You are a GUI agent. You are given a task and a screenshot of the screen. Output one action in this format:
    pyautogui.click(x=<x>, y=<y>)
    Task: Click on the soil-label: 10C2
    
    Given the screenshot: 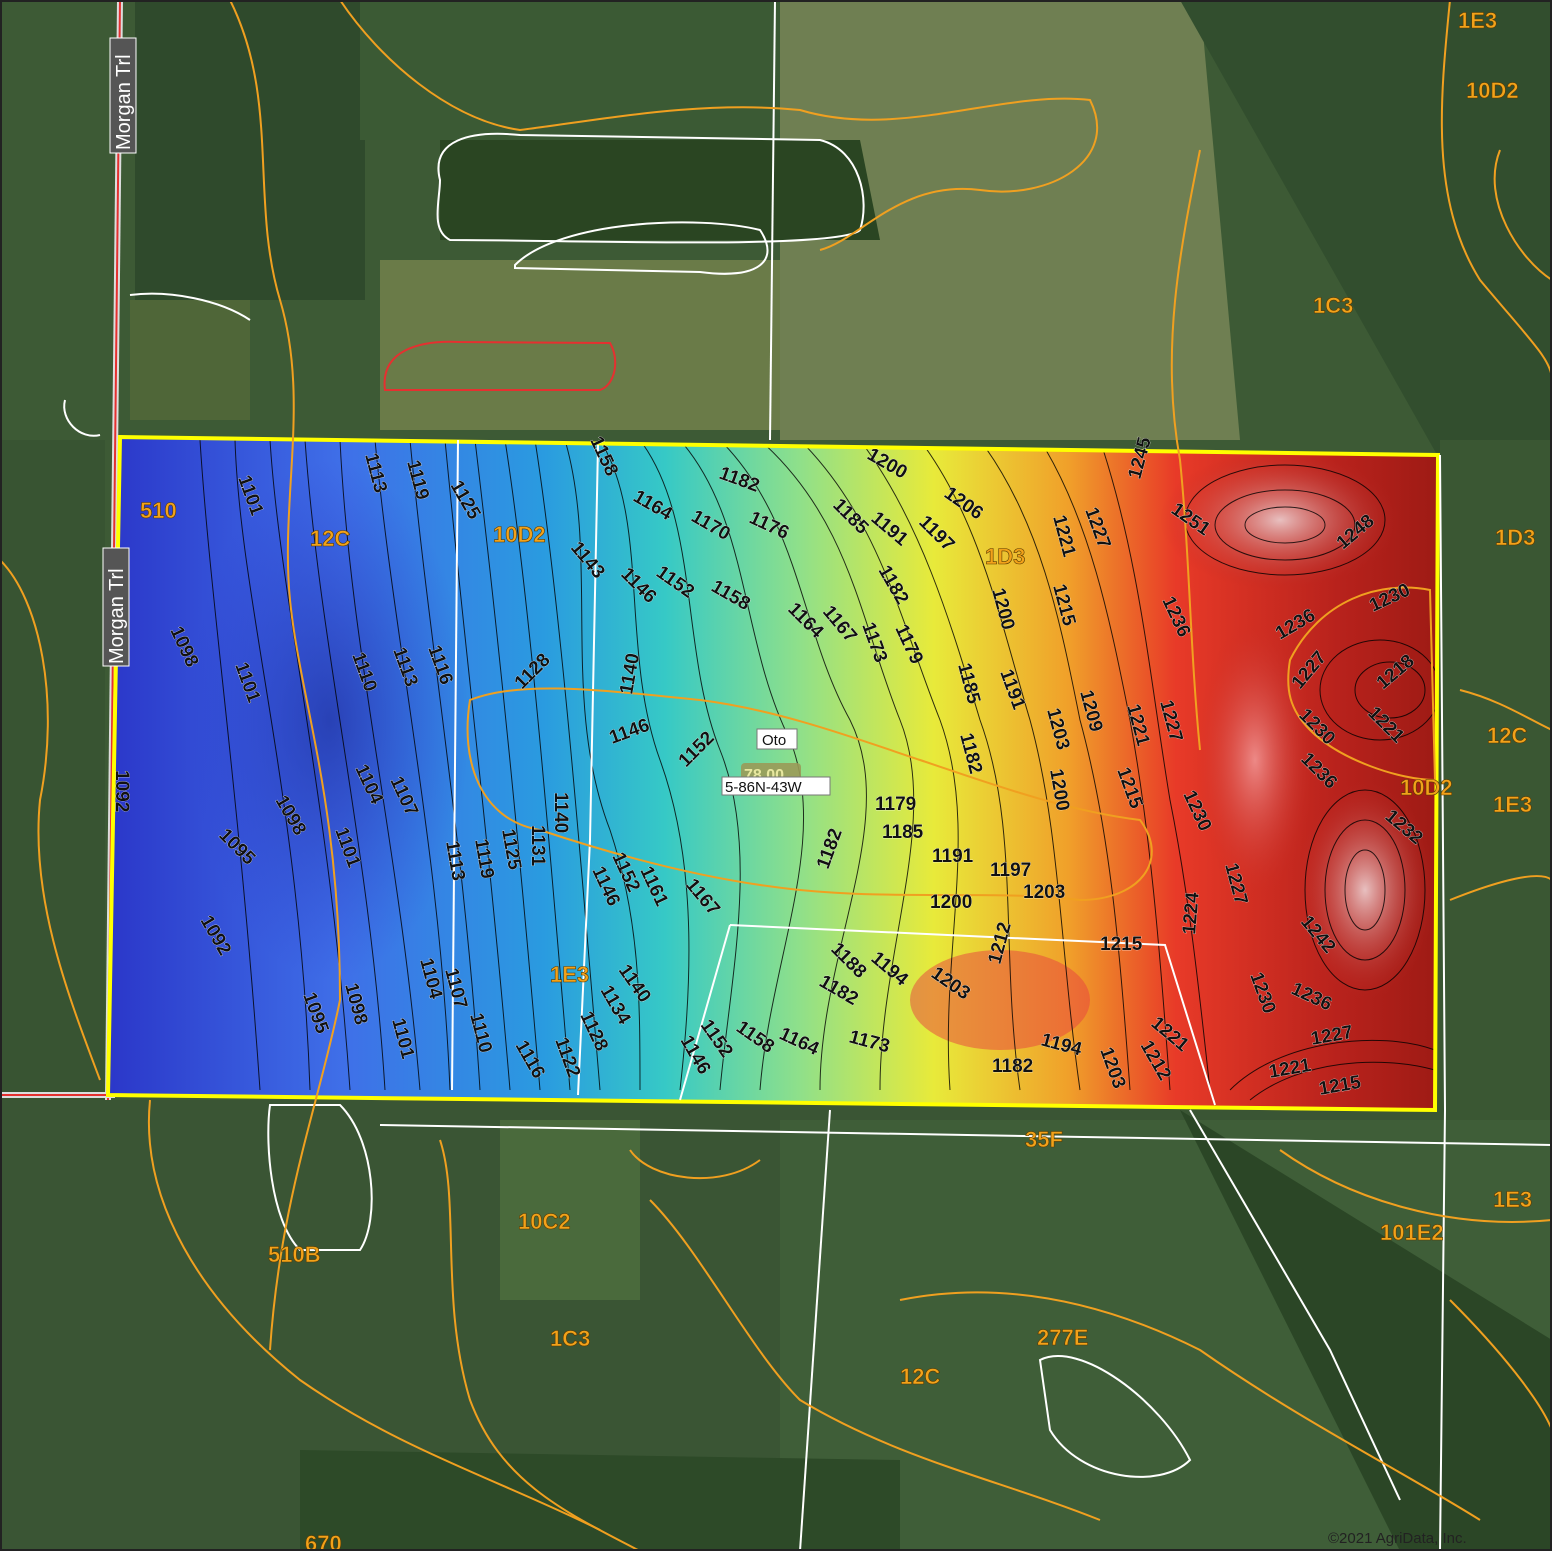 What is the action you would take?
    pyautogui.click(x=544, y=1221)
    